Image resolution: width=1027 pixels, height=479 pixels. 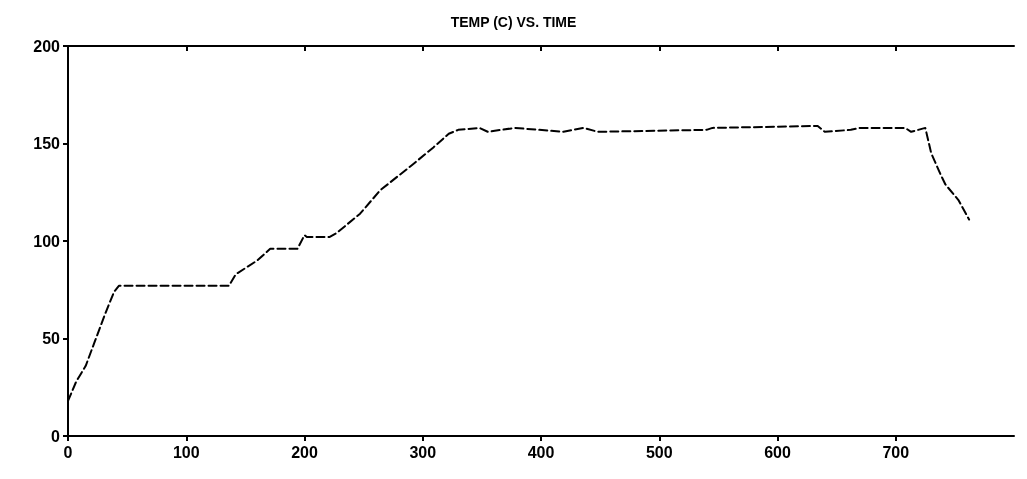 What do you see at coordinates (777, 452) in the screenshot?
I see `x-tick-label: 600` at bounding box center [777, 452].